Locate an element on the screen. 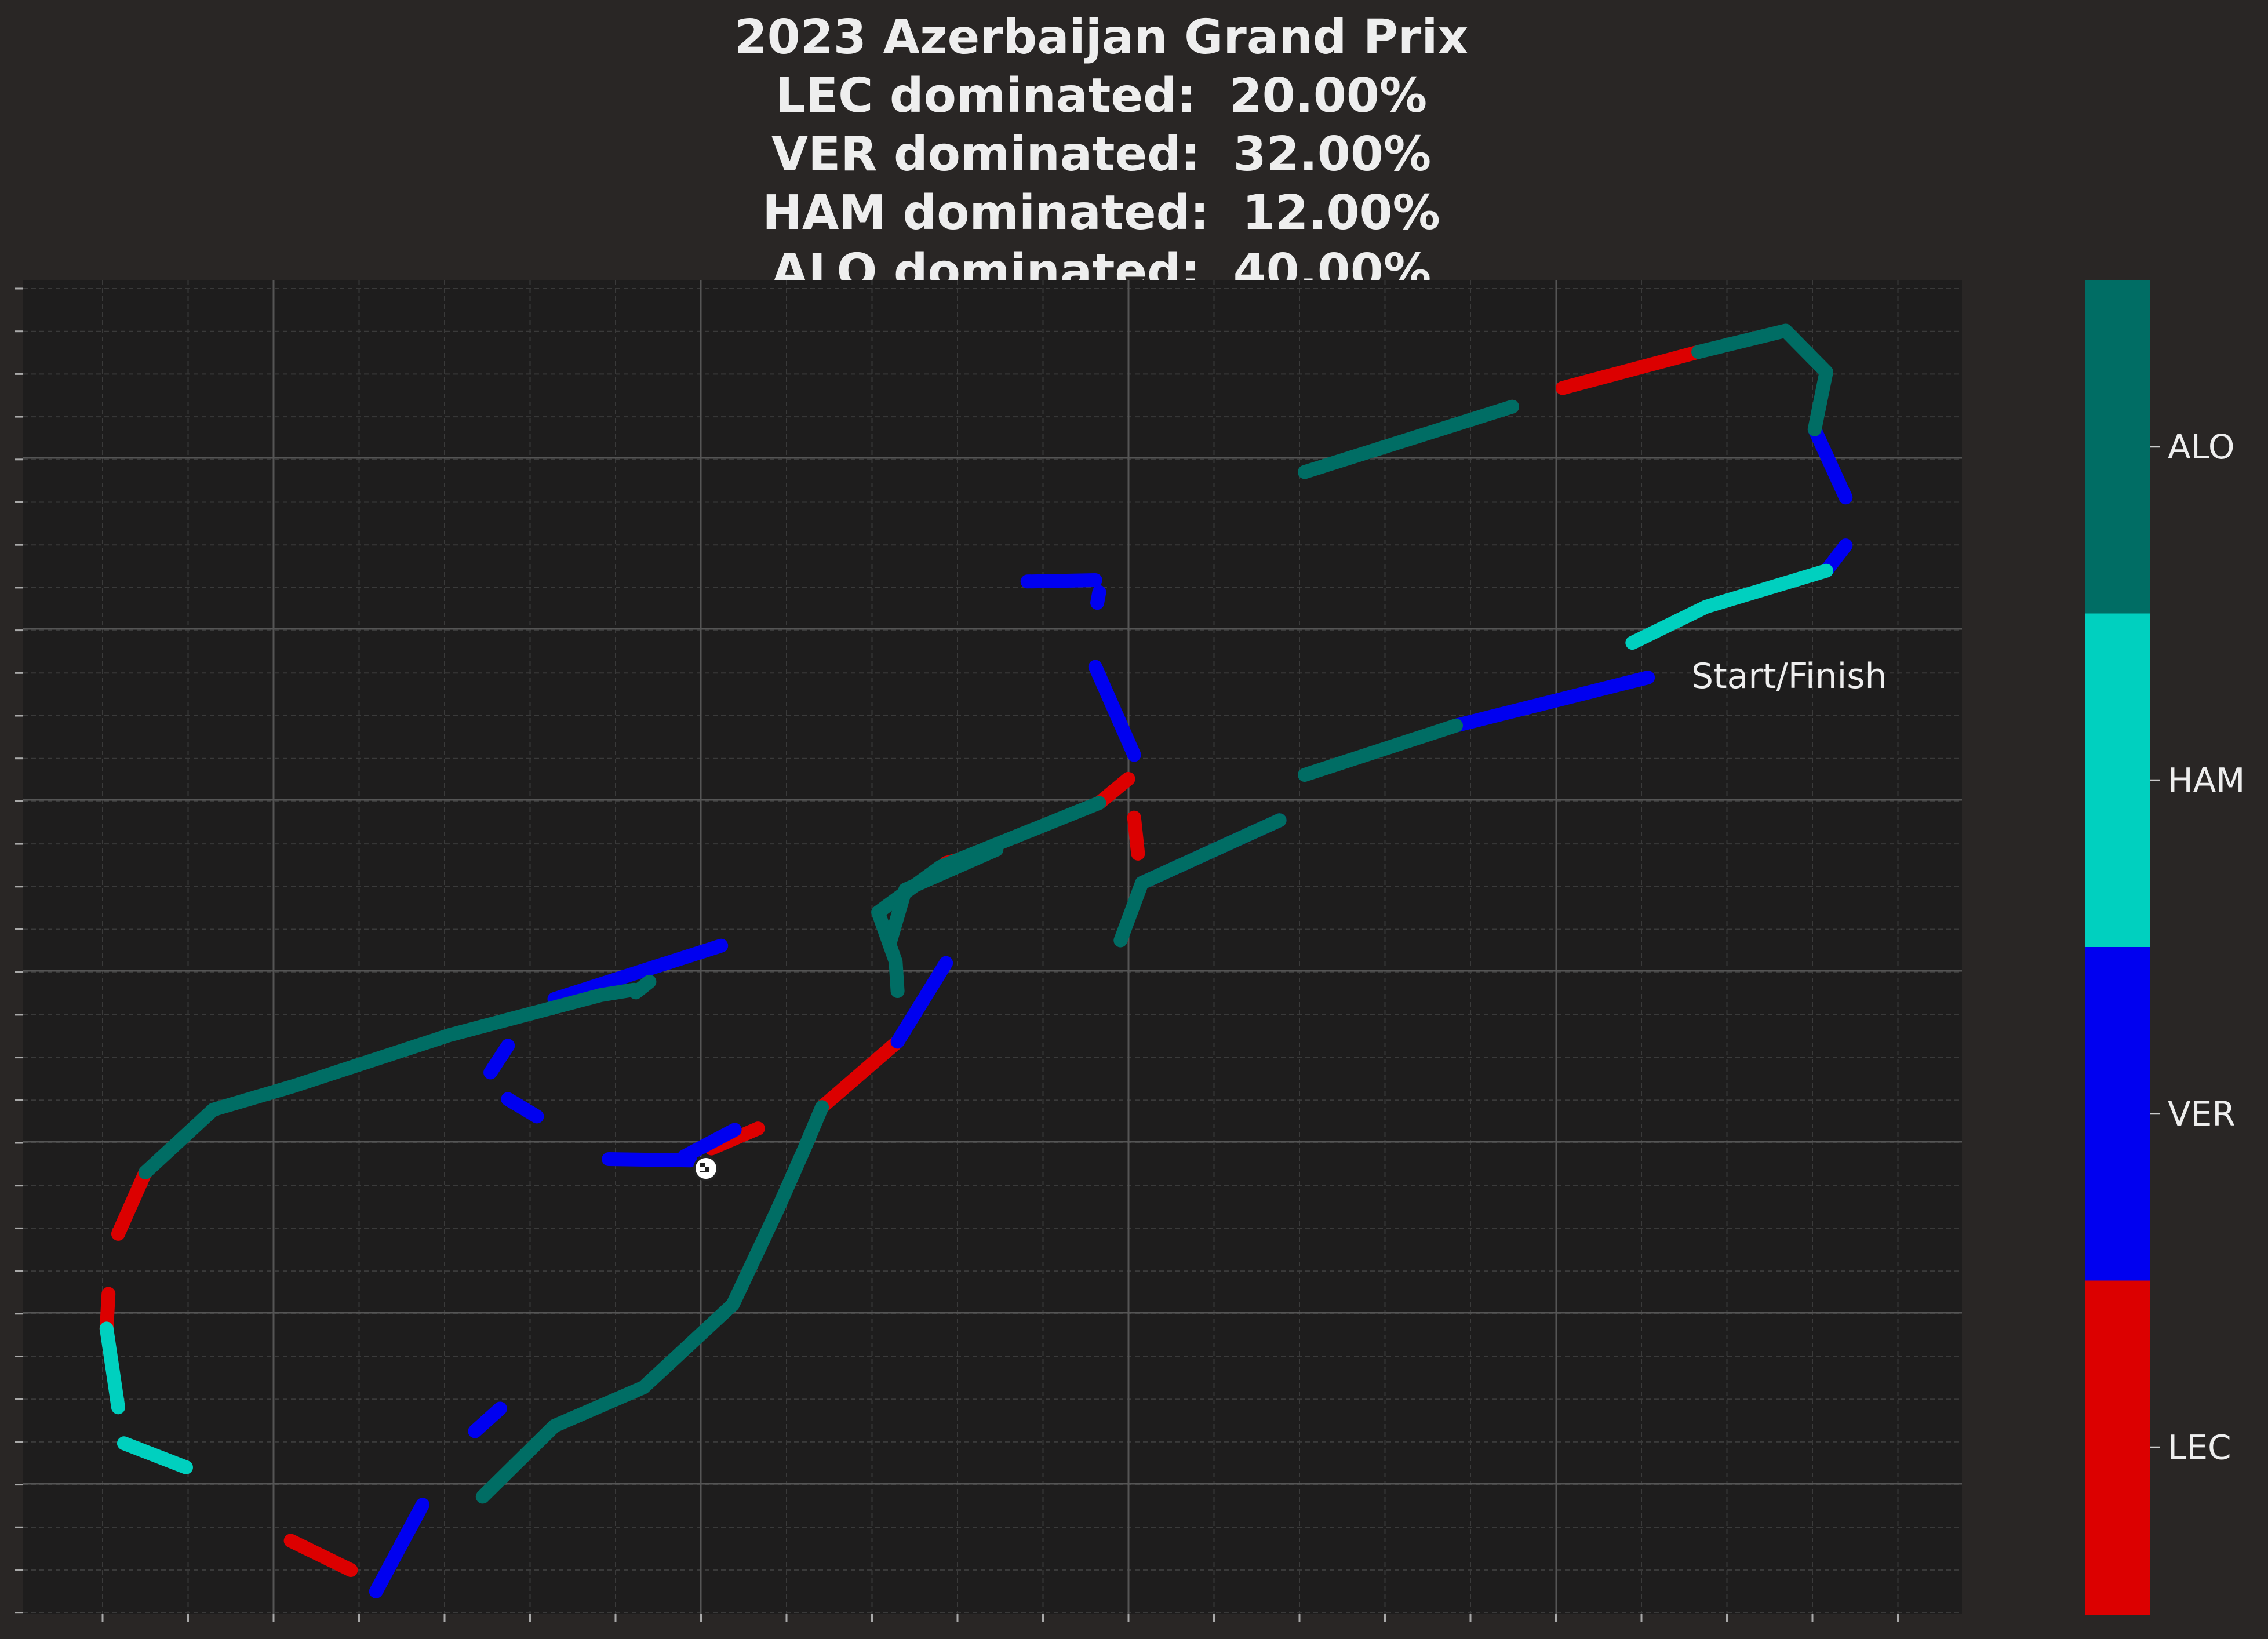  colorbar-band-ham is located at coordinates (2117, 781).